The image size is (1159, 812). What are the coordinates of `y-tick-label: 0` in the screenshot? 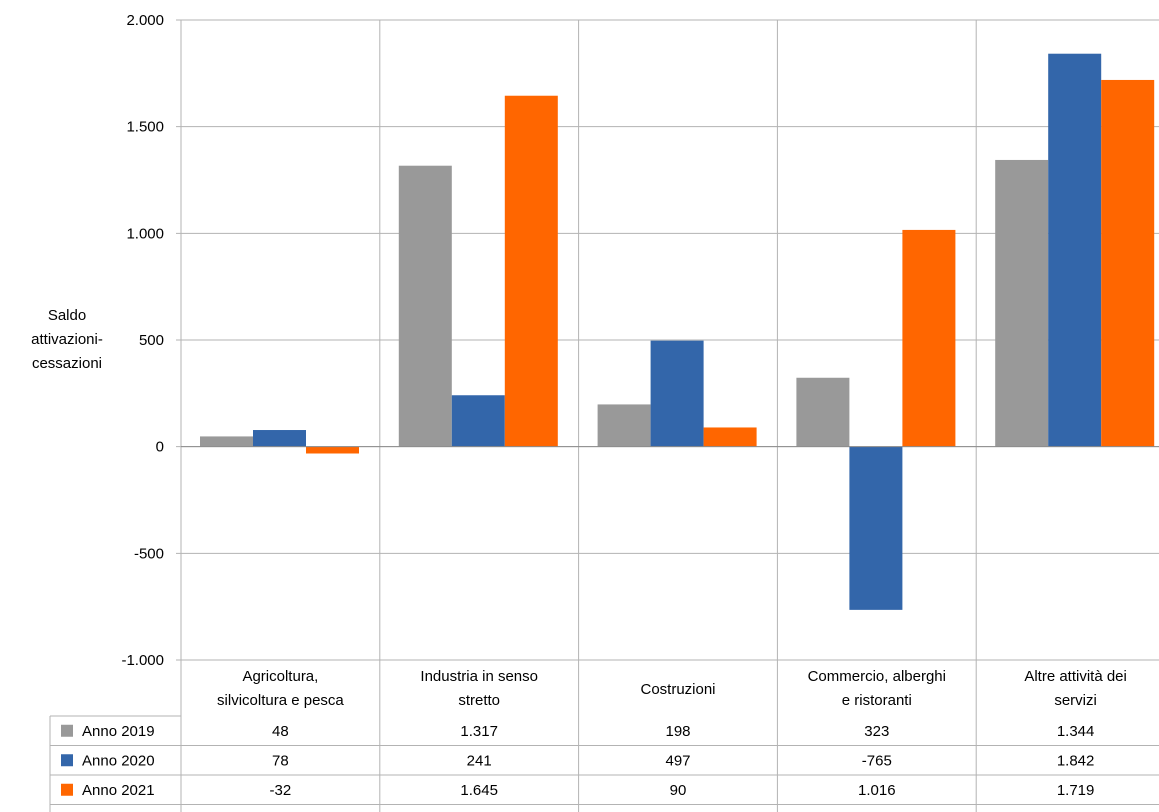 It's located at (160, 447).